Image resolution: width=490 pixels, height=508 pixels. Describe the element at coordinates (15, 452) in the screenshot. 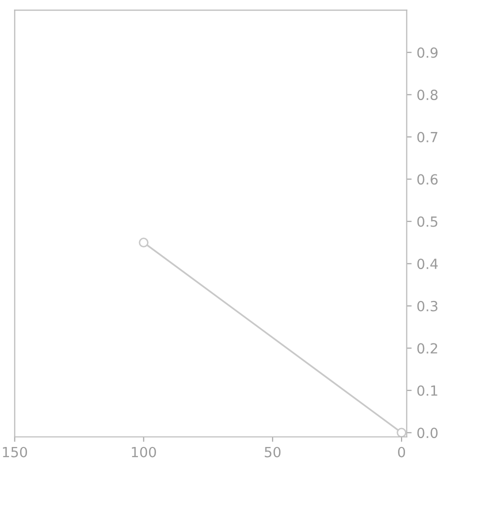

I see `x-tick-label: 150` at that location.